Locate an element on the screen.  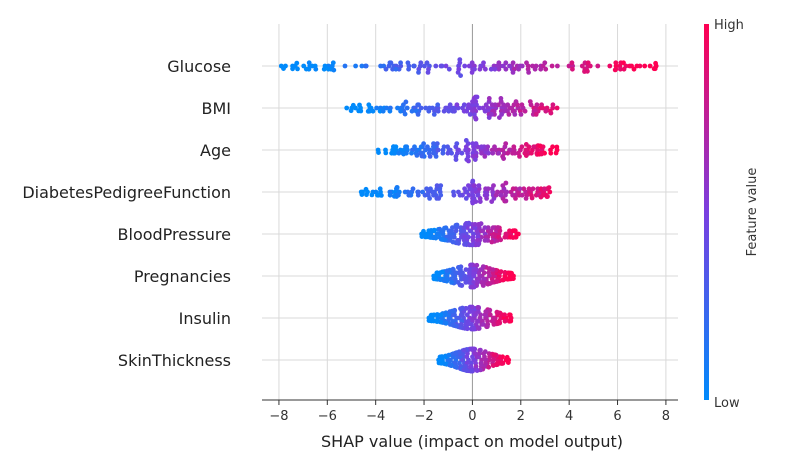
x-tick-label-5: 2 is located at coordinates (521, 416).